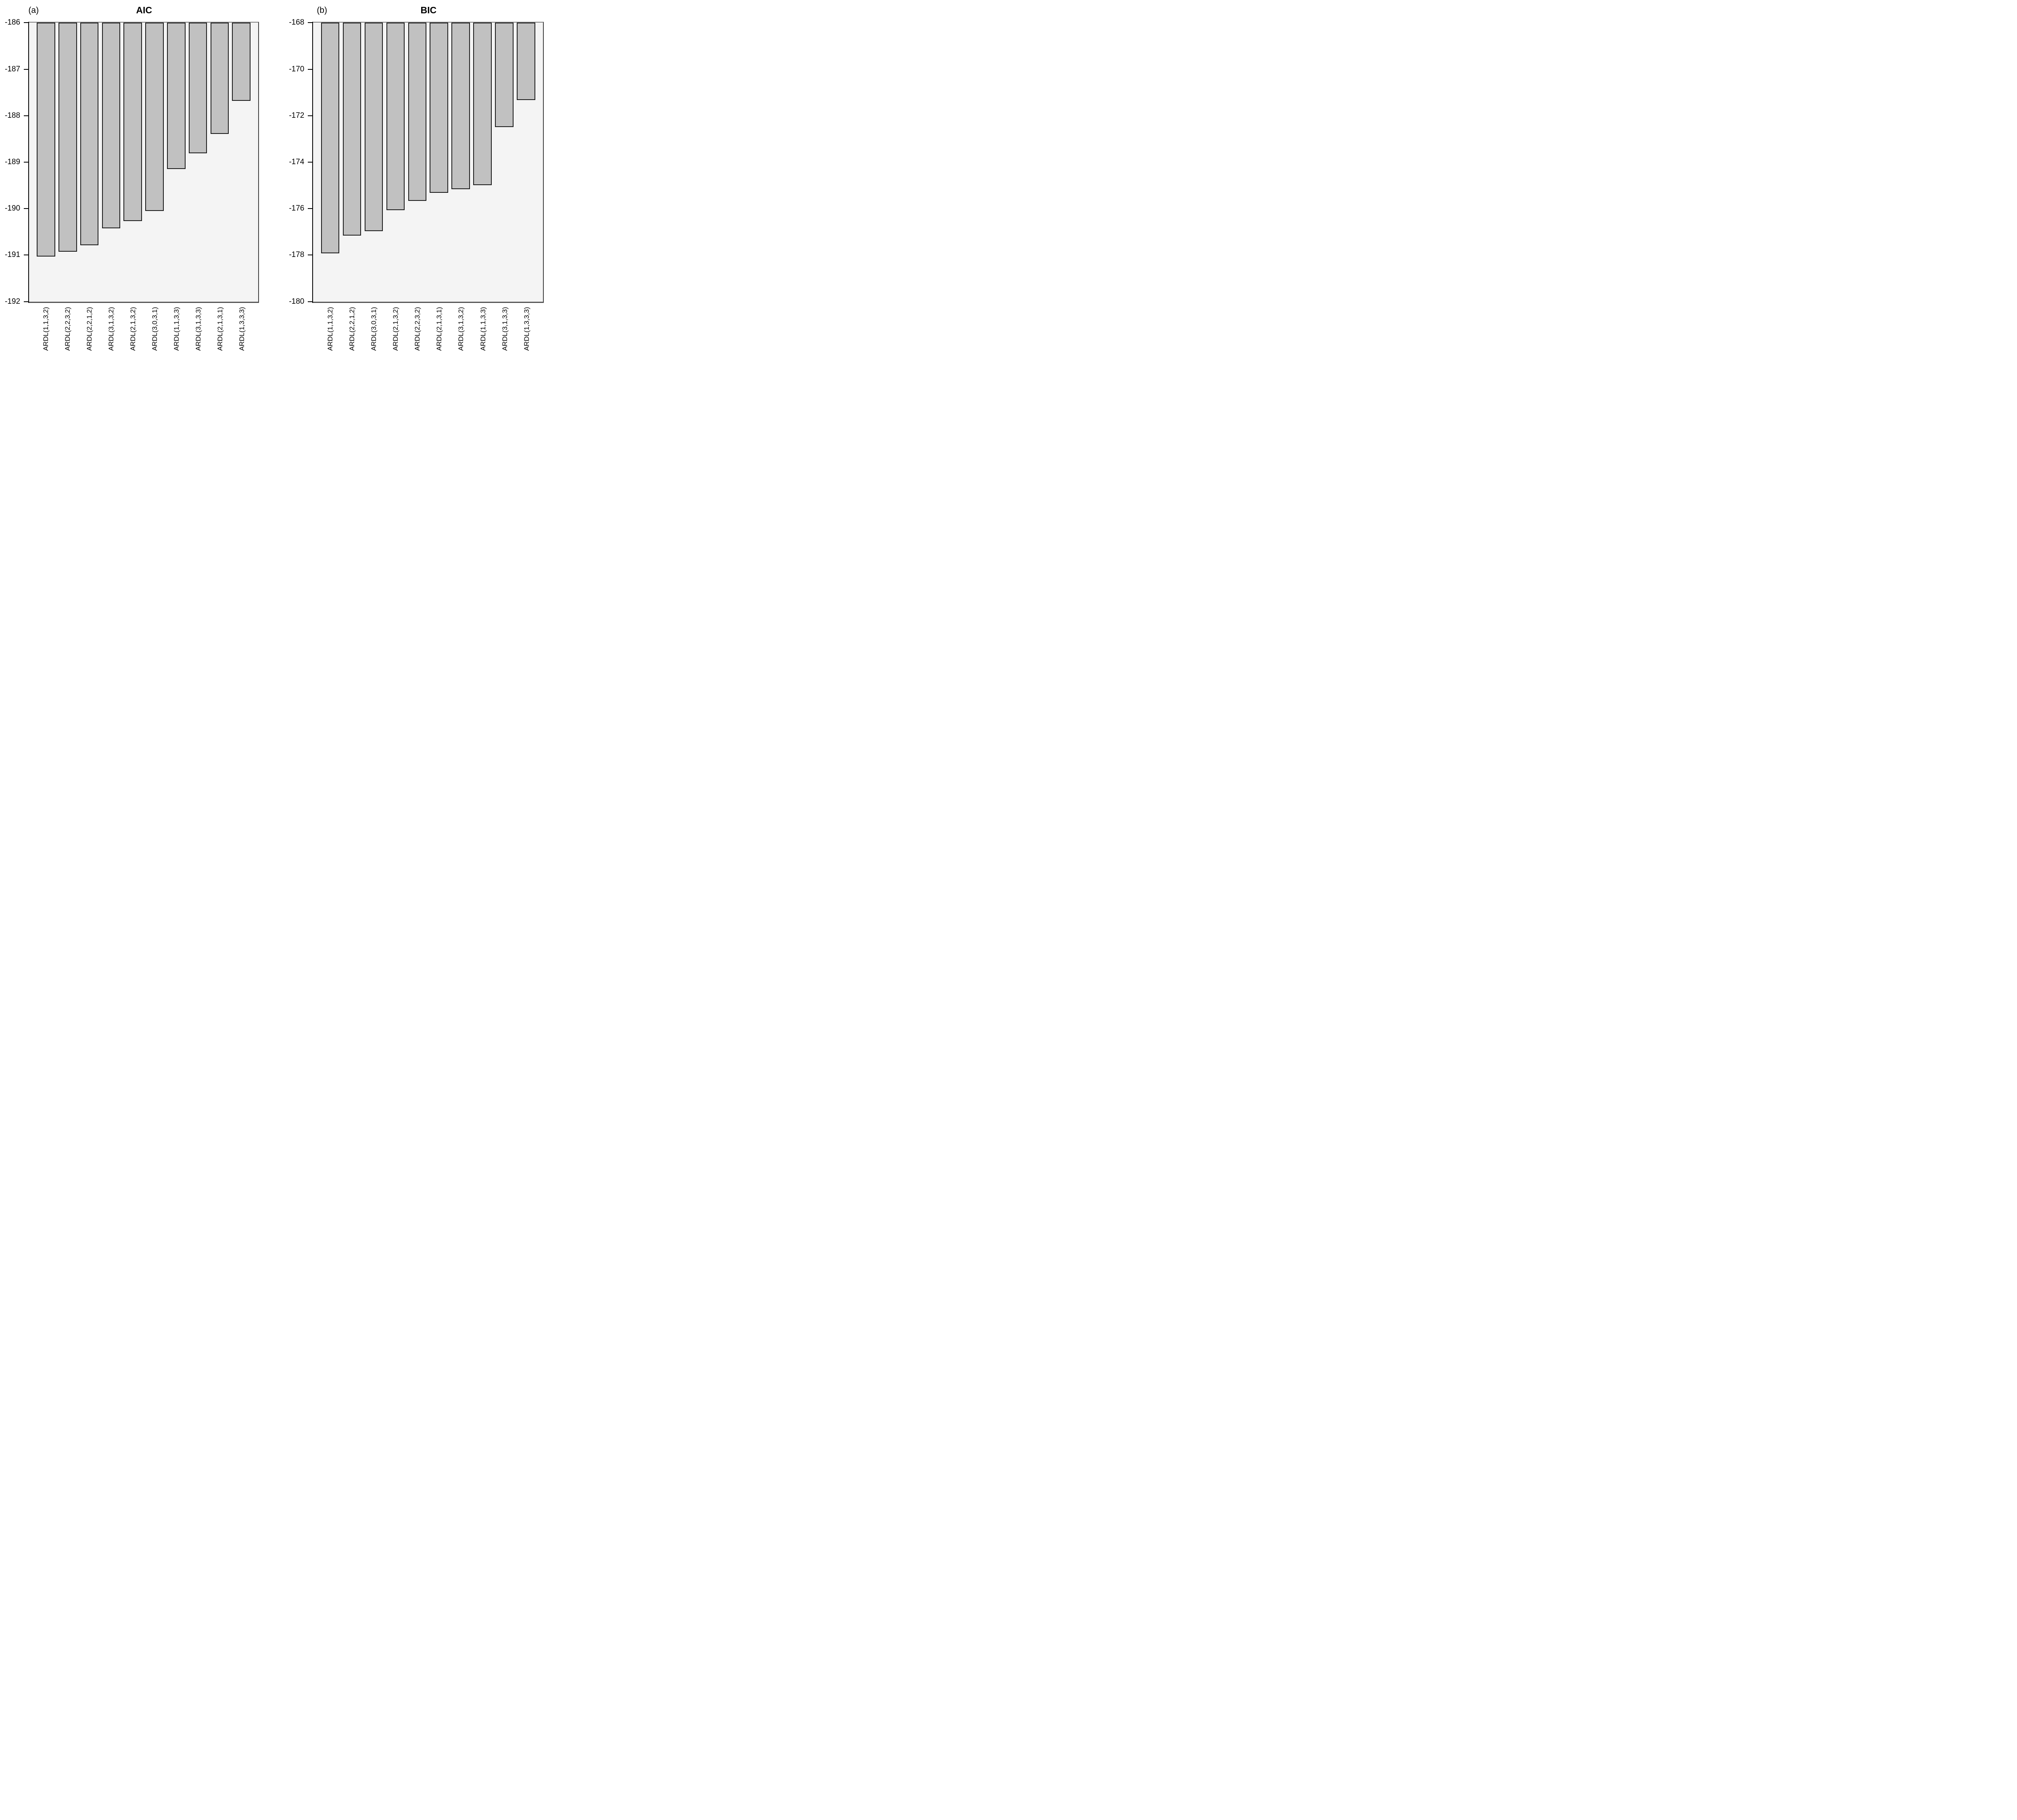 This screenshot has width=2017, height=1820. What do you see at coordinates (13, 254) in the screenshot?
I see `y-tick-label: -191` at bounding box center [13, 254].